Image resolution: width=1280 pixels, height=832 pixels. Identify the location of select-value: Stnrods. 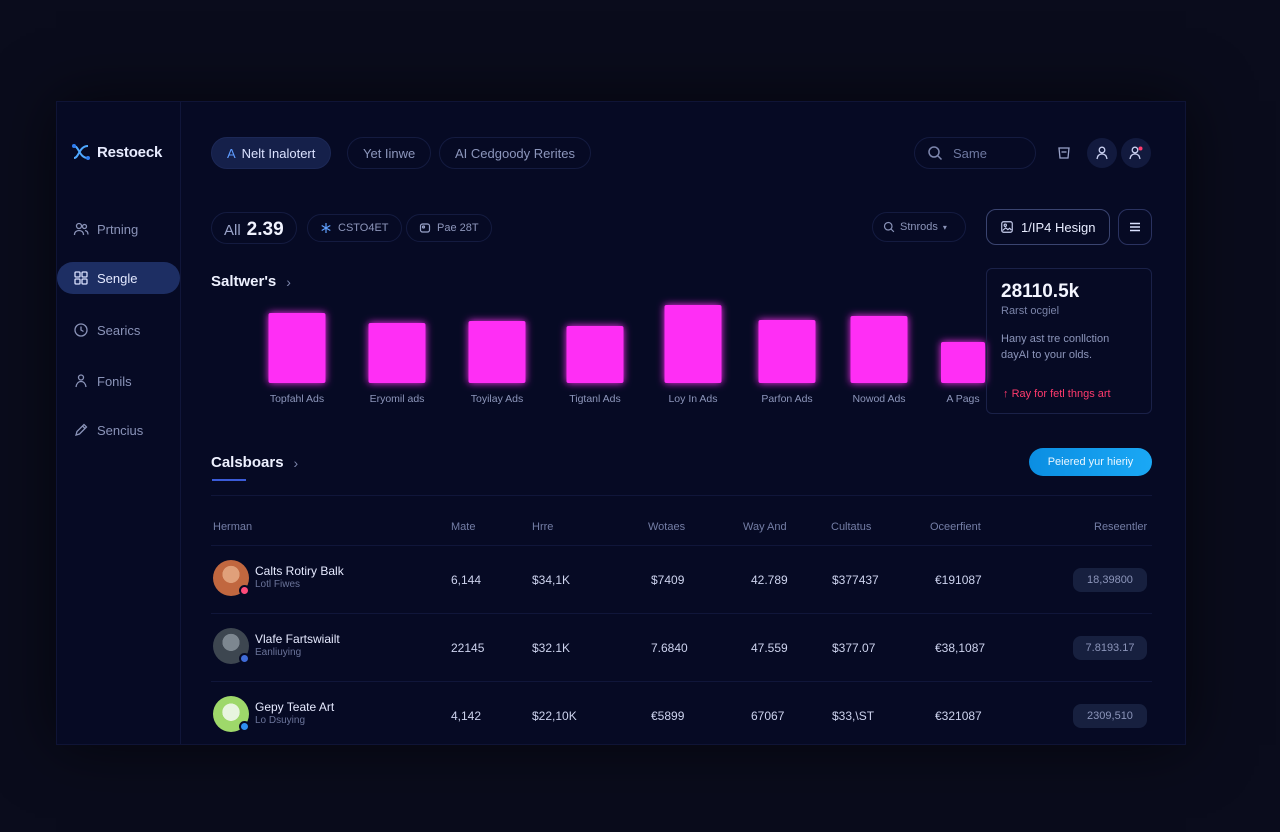
(919, 227).